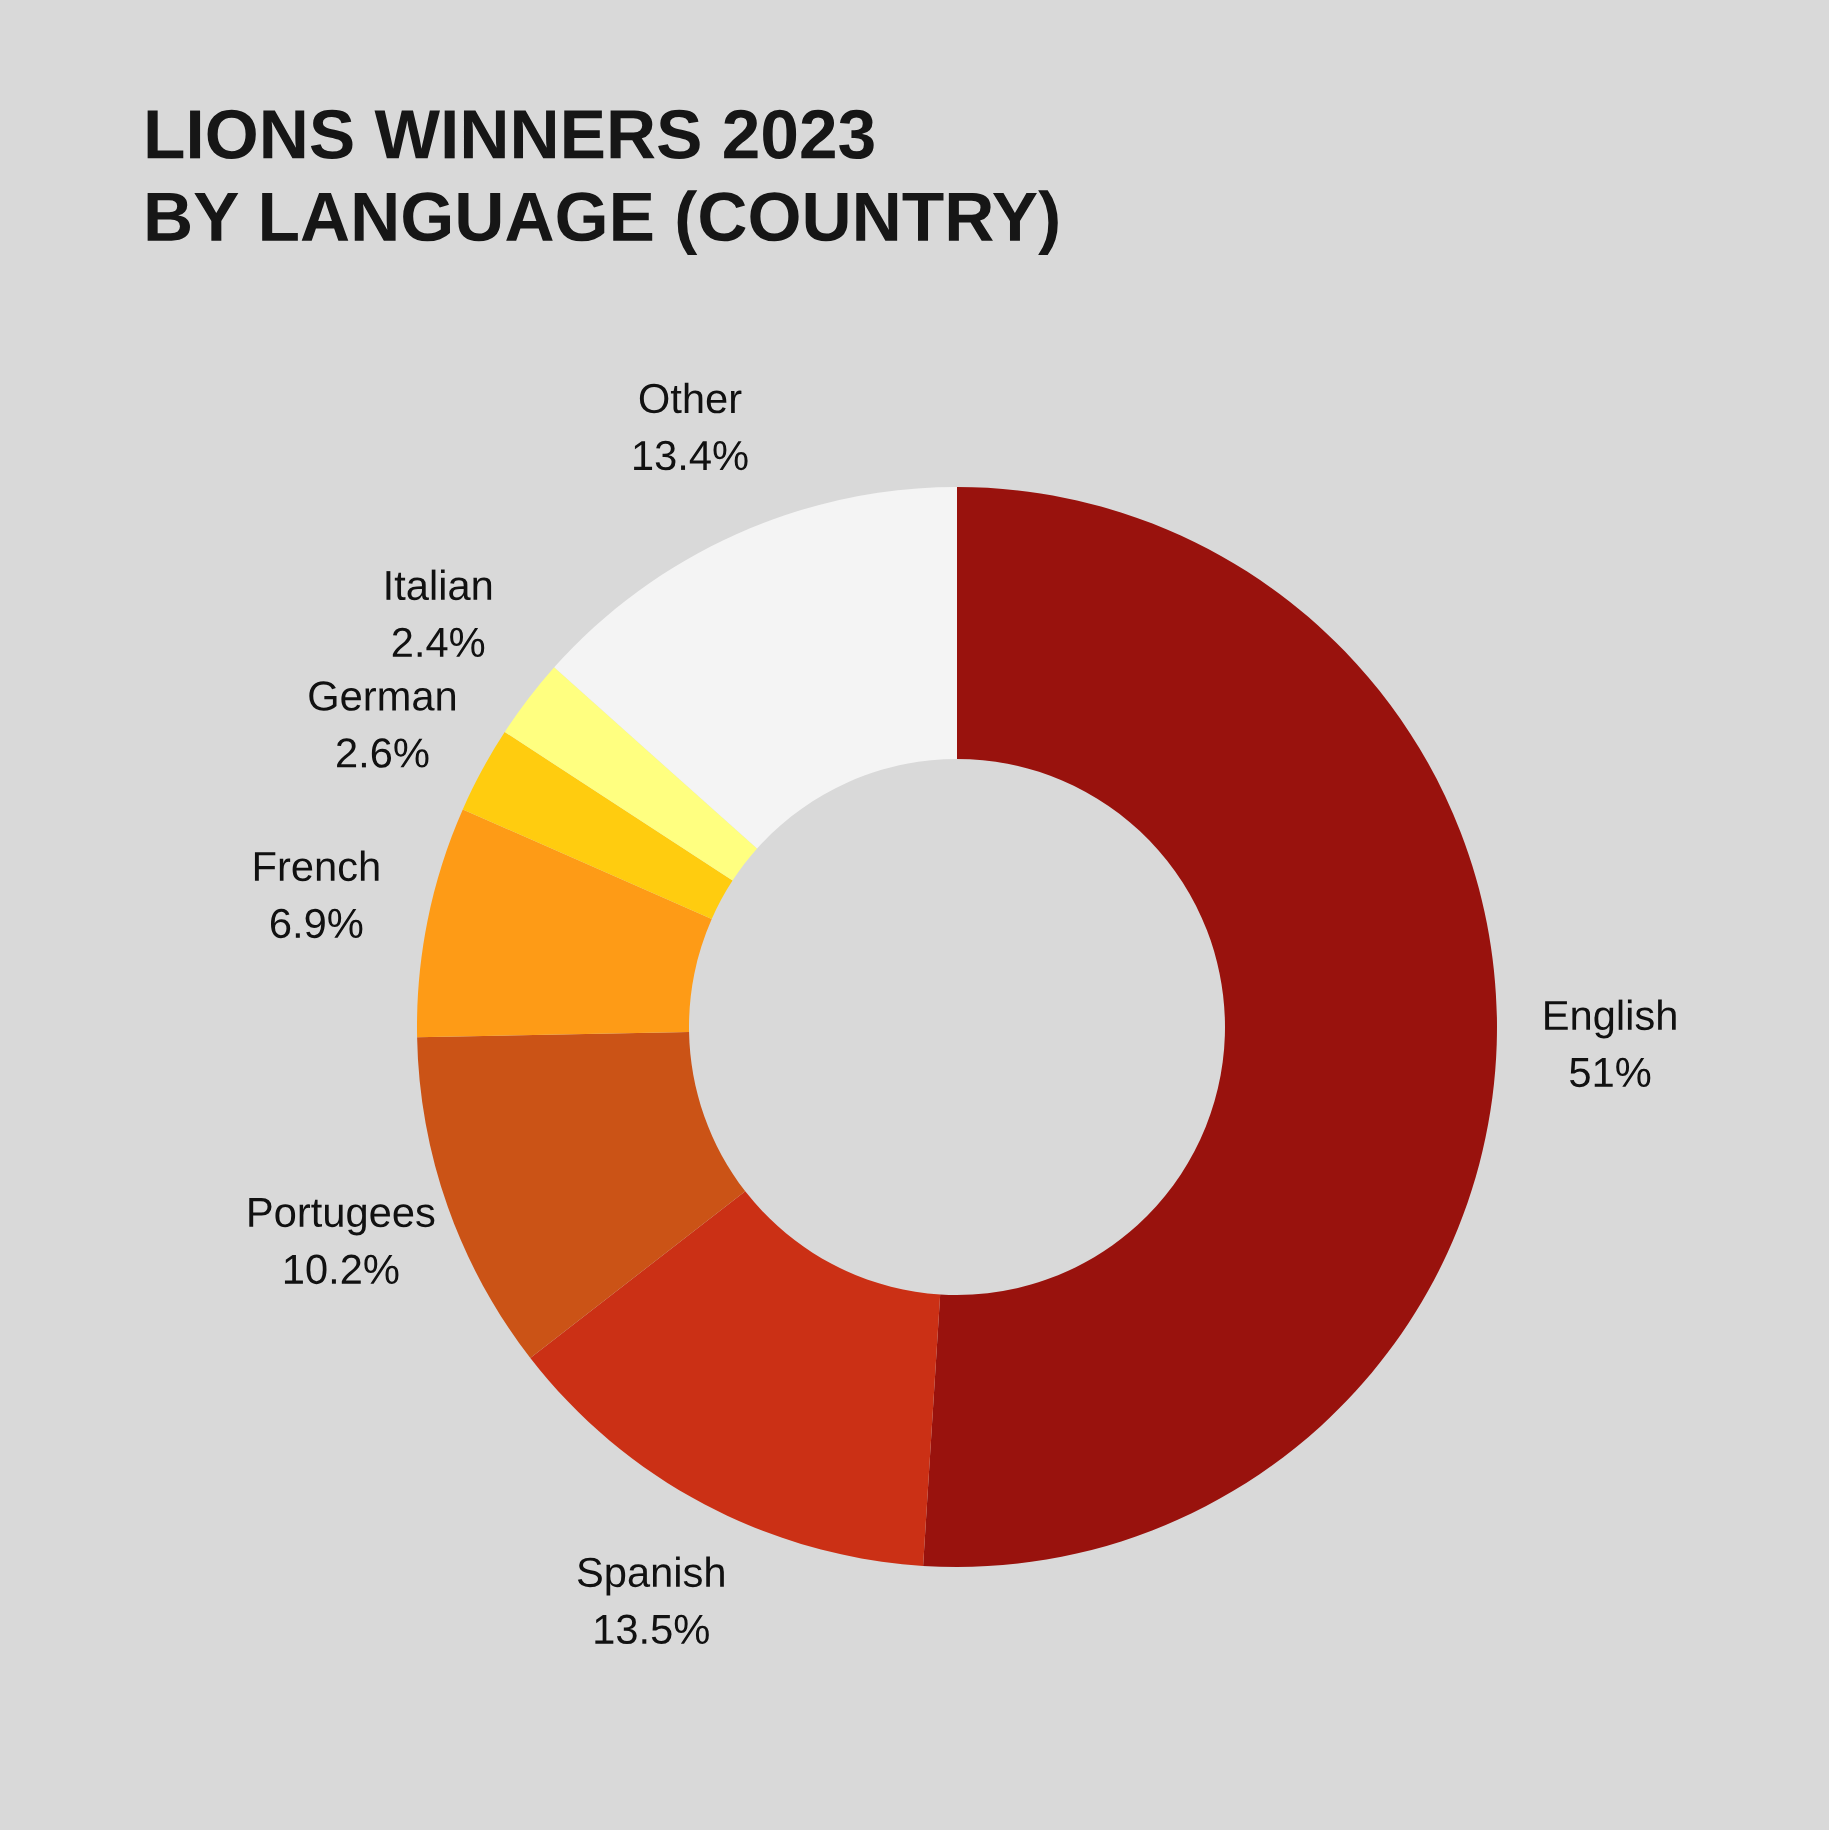 The image size is (1829, 1830). I want to click on slice-label: Italian, so click(439, 585).